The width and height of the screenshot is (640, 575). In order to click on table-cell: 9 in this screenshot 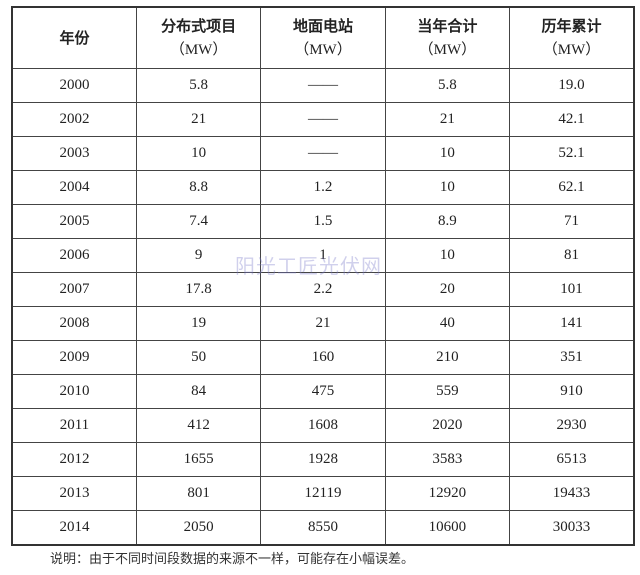, I will do `click(198, 255)`.